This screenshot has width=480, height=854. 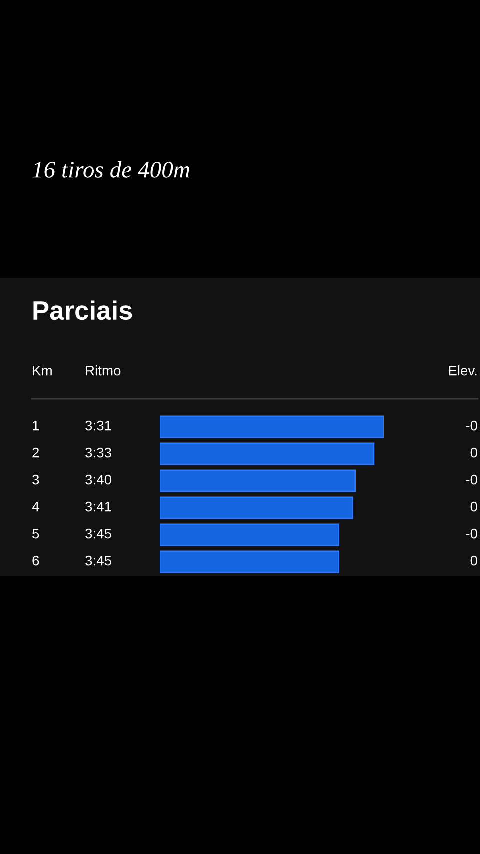 What do you see at coordinates (463, 371) in the screenshot?
I see `text: Elev.` at bounding box center [463, 371].